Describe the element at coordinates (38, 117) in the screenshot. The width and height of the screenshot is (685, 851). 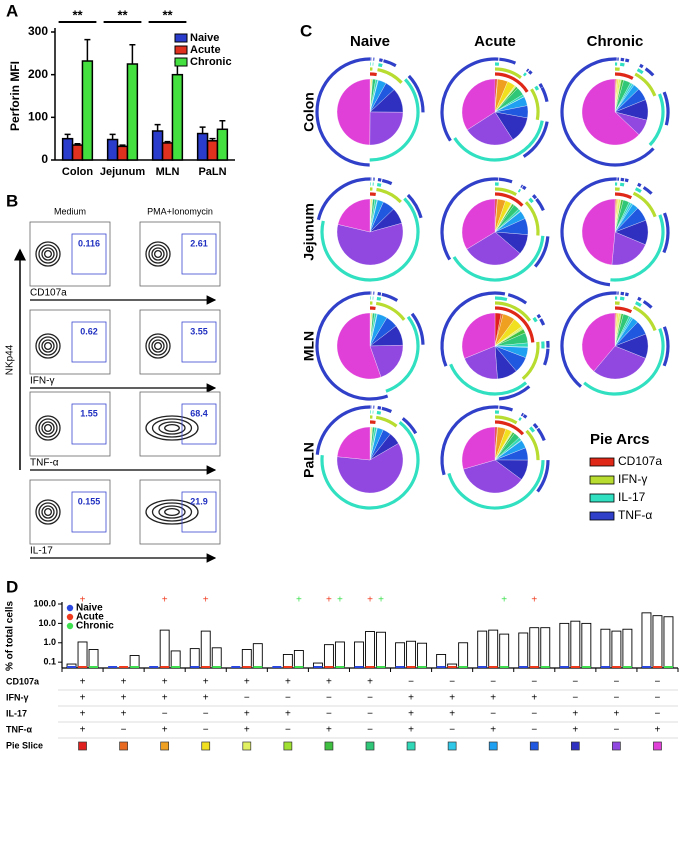
I see `y-tick-label: 100` at that location.